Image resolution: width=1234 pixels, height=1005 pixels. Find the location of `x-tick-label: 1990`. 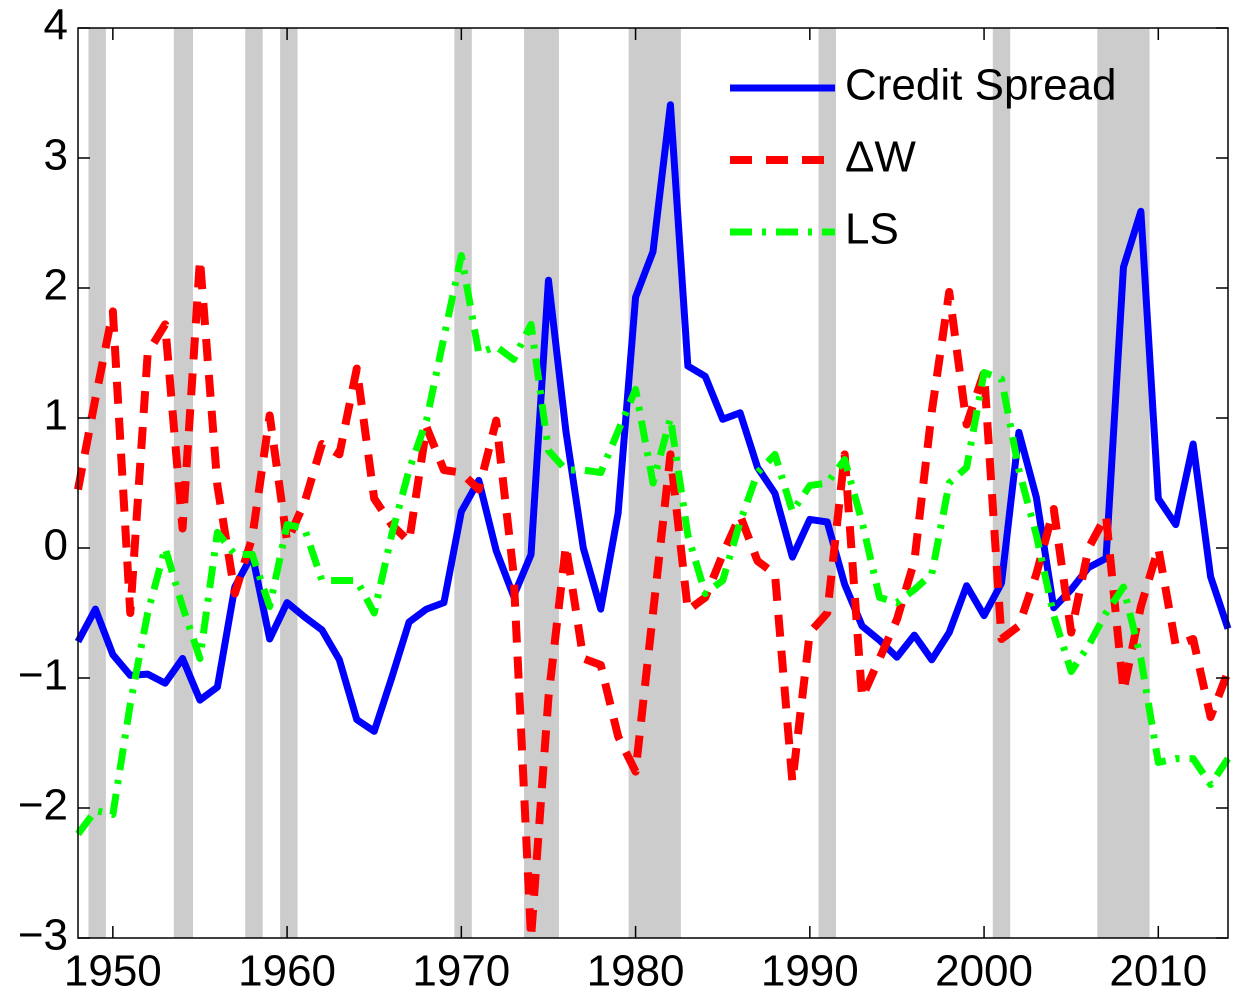

x-tick-label: 1990 is located at coordinates (810, 971).